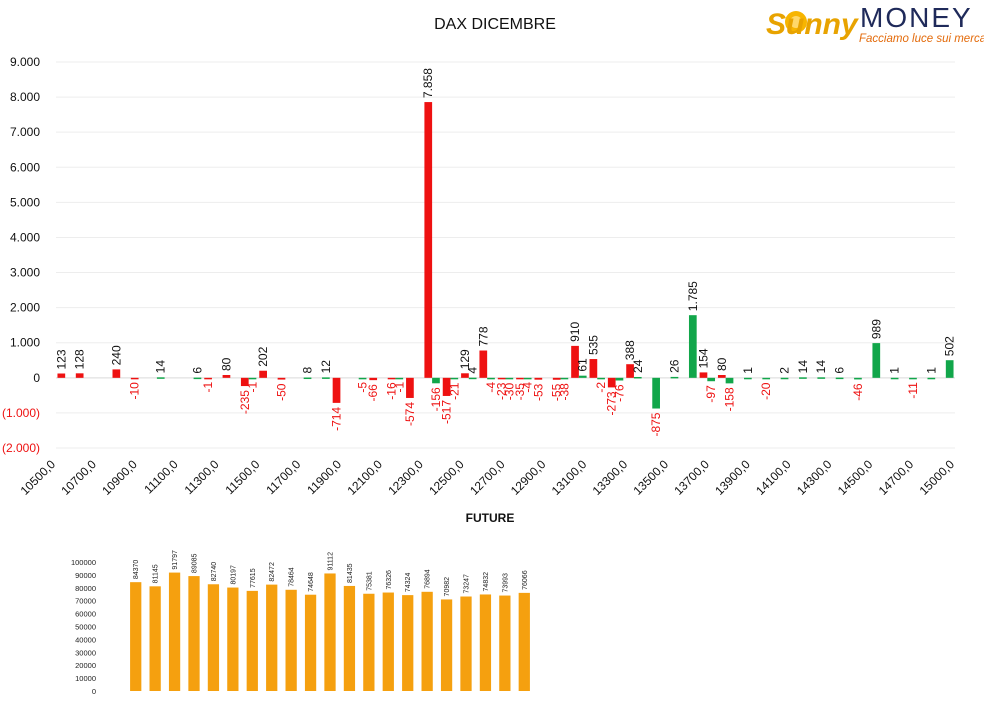 Image resolution: width=989 pixels, height=704 pixels. Describe the element at coordinates (78, 477) in the screenshot. I see `x-tick-label: 10700,0` at that location.